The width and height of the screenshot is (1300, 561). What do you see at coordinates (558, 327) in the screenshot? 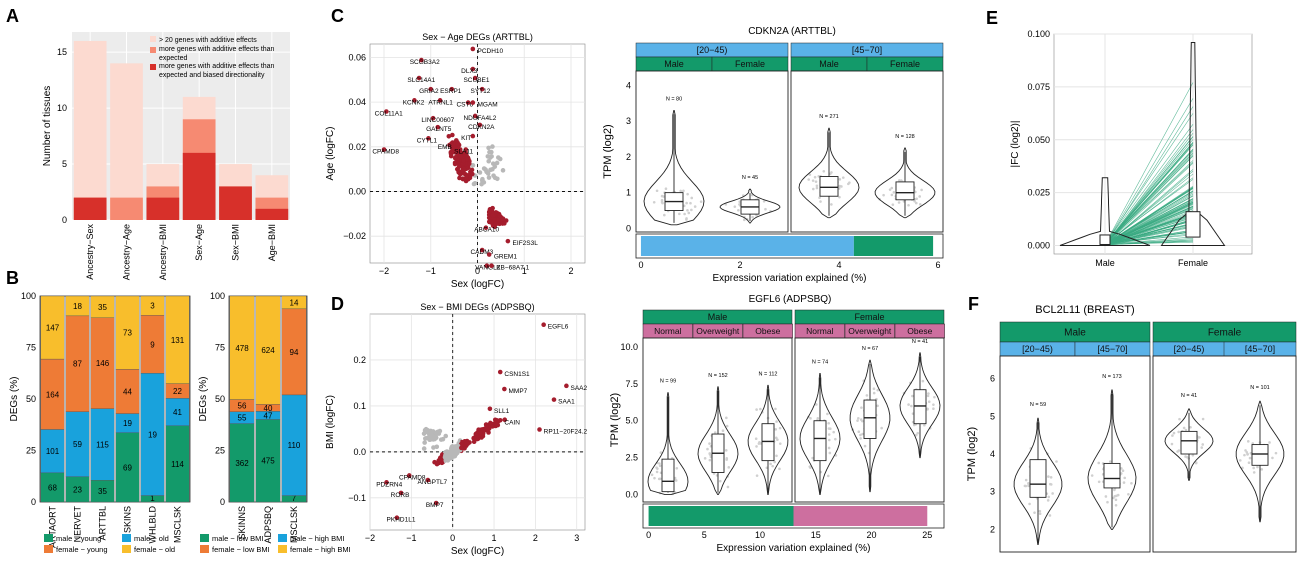
I see `gene-label: EGFL6` at bounding box center [558, 327].